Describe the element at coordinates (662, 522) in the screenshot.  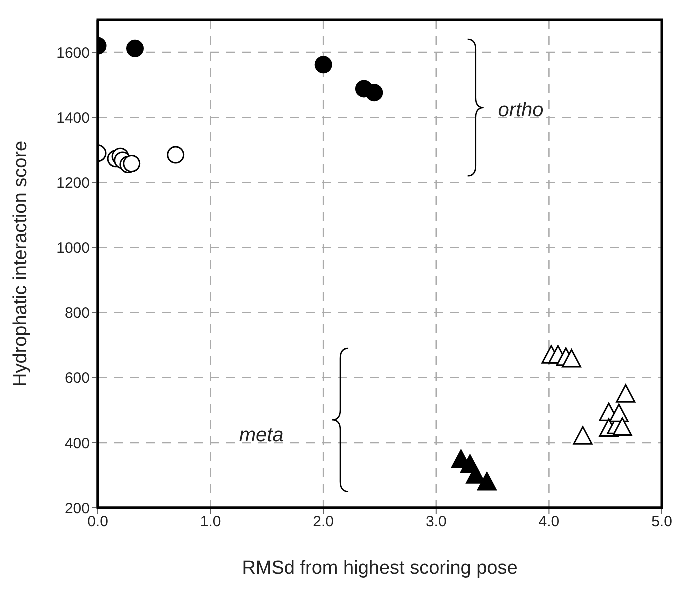
I see `x-tick-label: 5.0` at that location.